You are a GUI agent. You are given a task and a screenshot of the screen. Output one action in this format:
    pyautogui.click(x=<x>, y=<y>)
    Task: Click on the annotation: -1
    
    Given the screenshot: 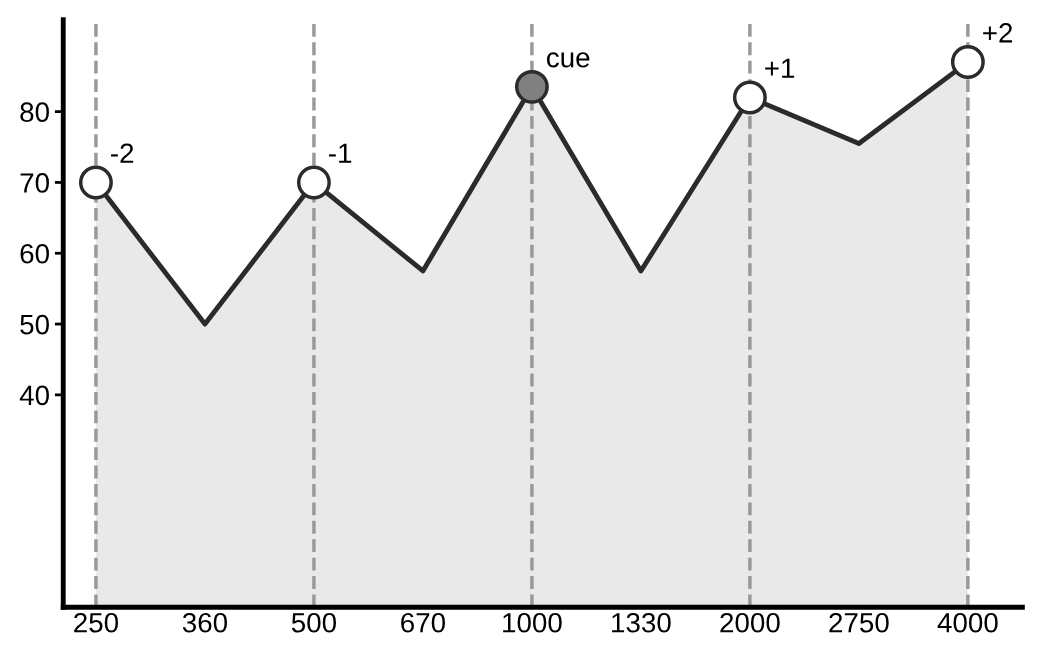 What is the action you would take?
    pyautogui.click(x=340, y=153)
    